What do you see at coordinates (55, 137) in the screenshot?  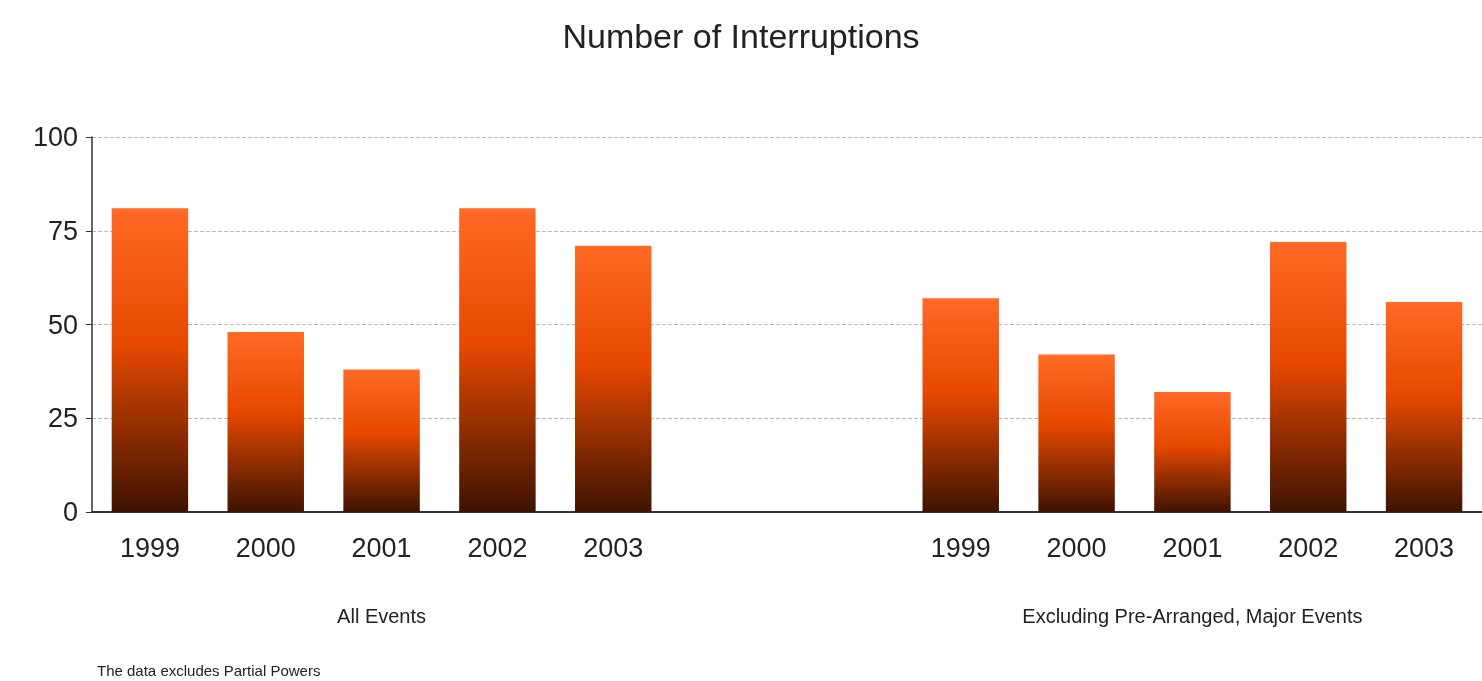 I see `y-tick-label: 100` at bounding box center [55, 137].